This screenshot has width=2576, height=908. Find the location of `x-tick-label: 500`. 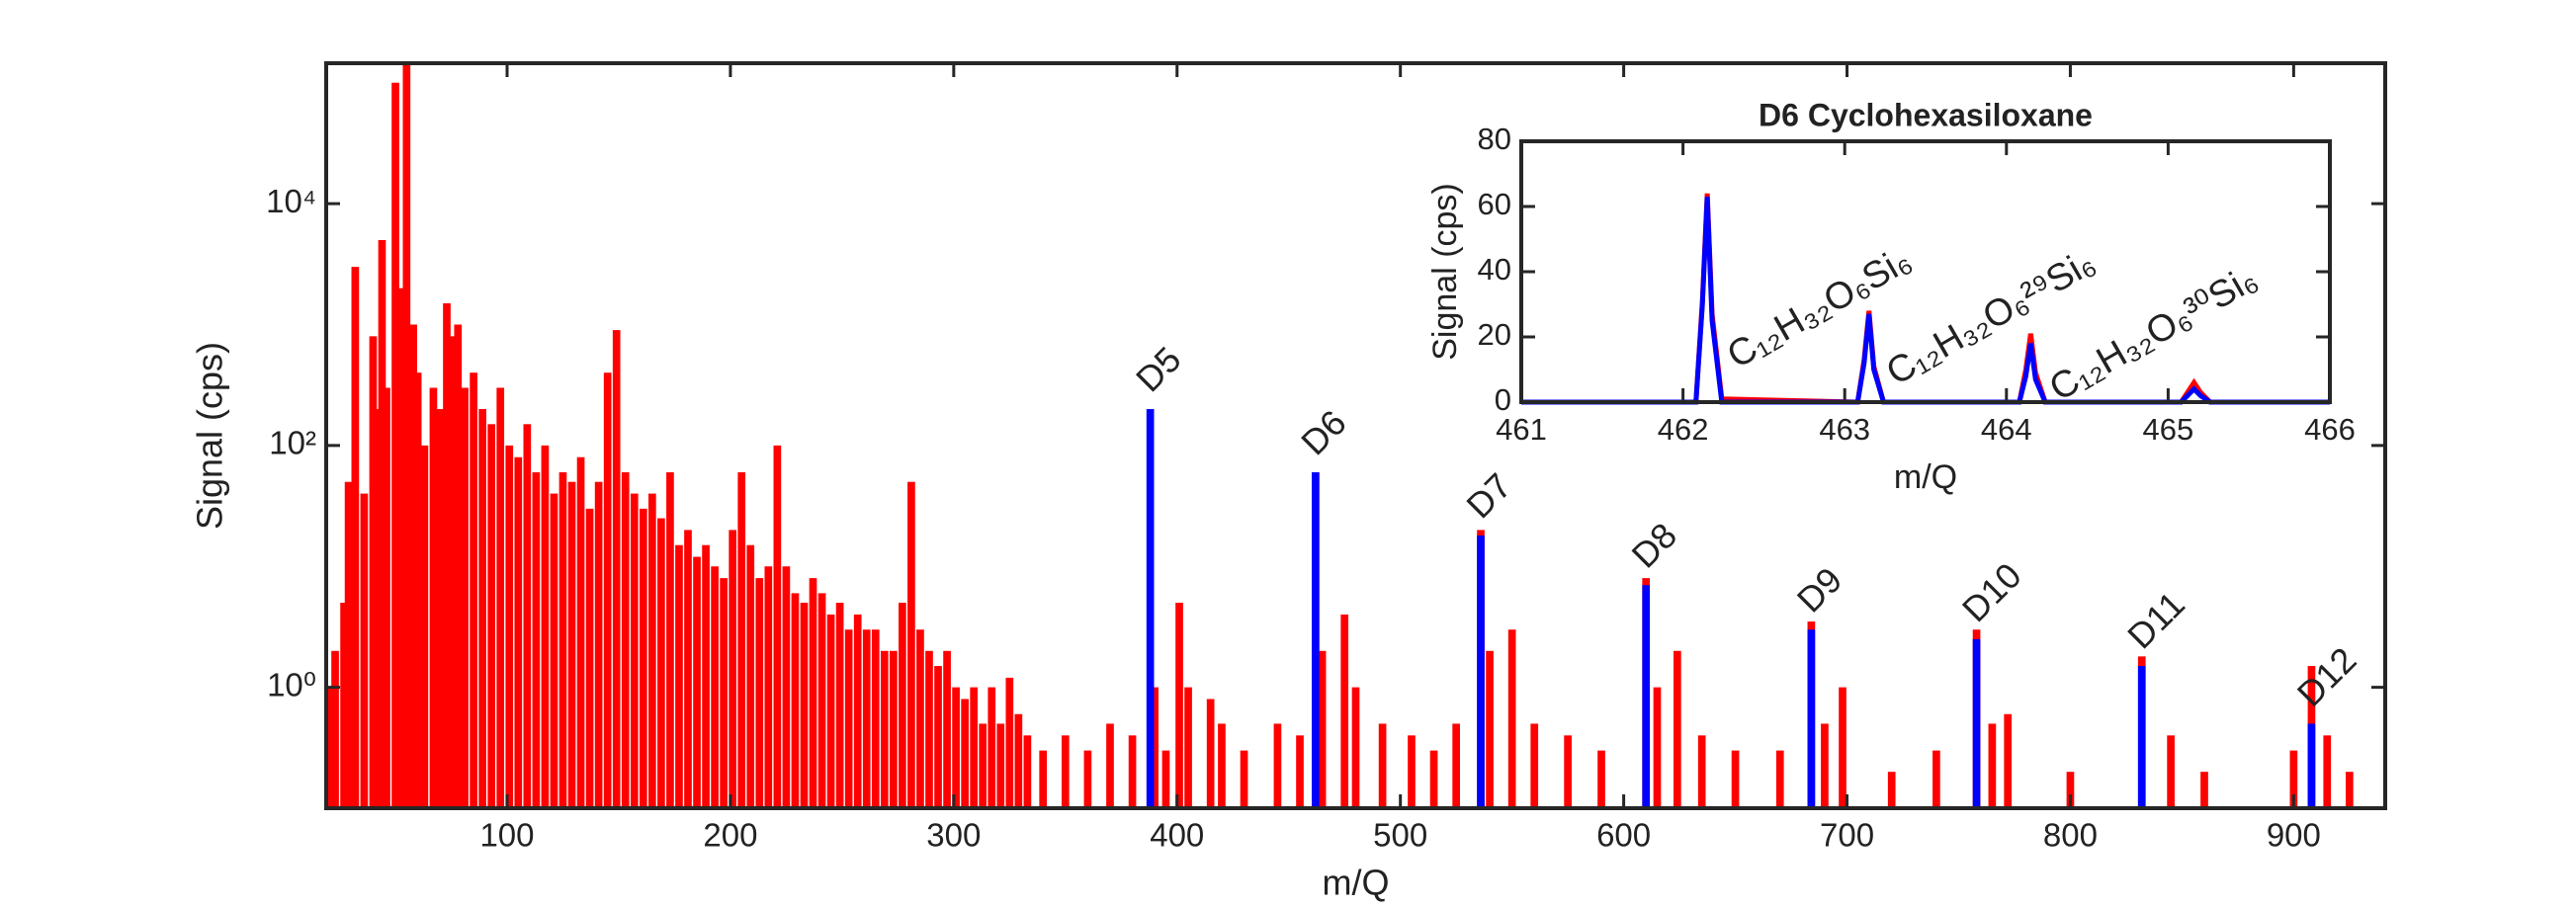

x-tick-label: 500 is located at coordinates (1400, 835).